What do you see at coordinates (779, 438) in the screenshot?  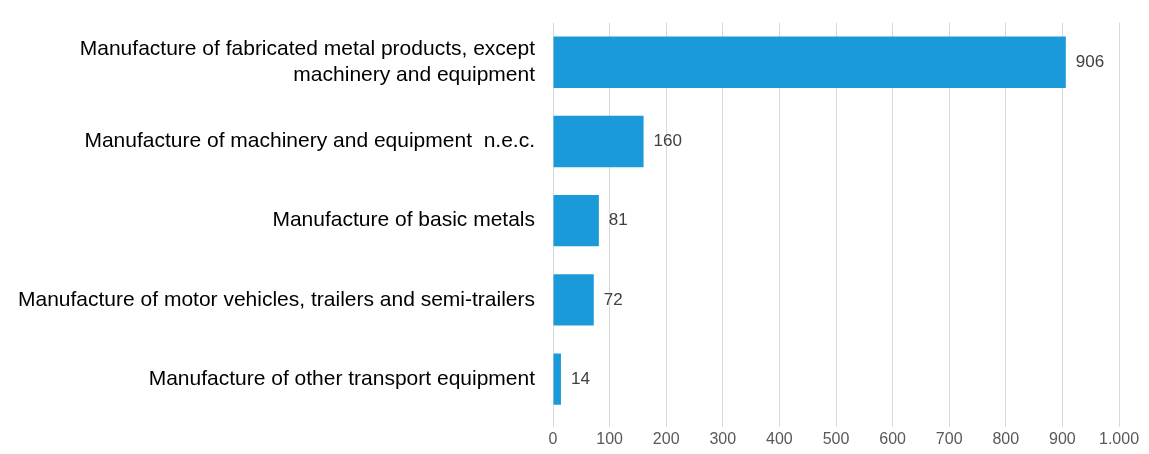 I see `x-tick-label: 400` at bounding box center [779, 438].